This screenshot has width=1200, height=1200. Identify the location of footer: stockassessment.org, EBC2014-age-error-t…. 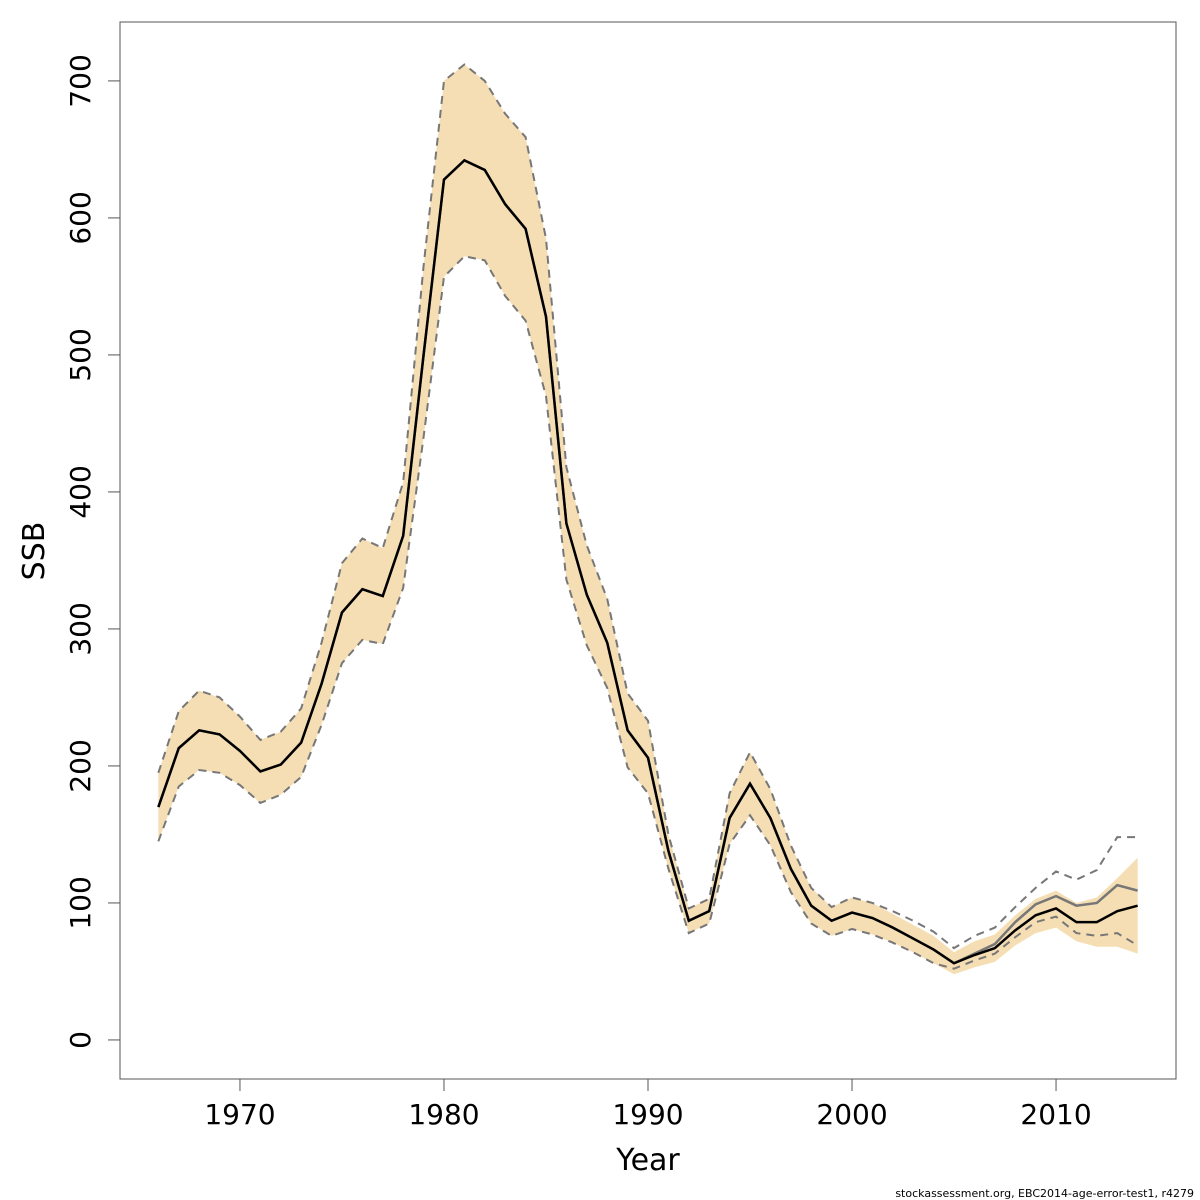
(1044, 1193).